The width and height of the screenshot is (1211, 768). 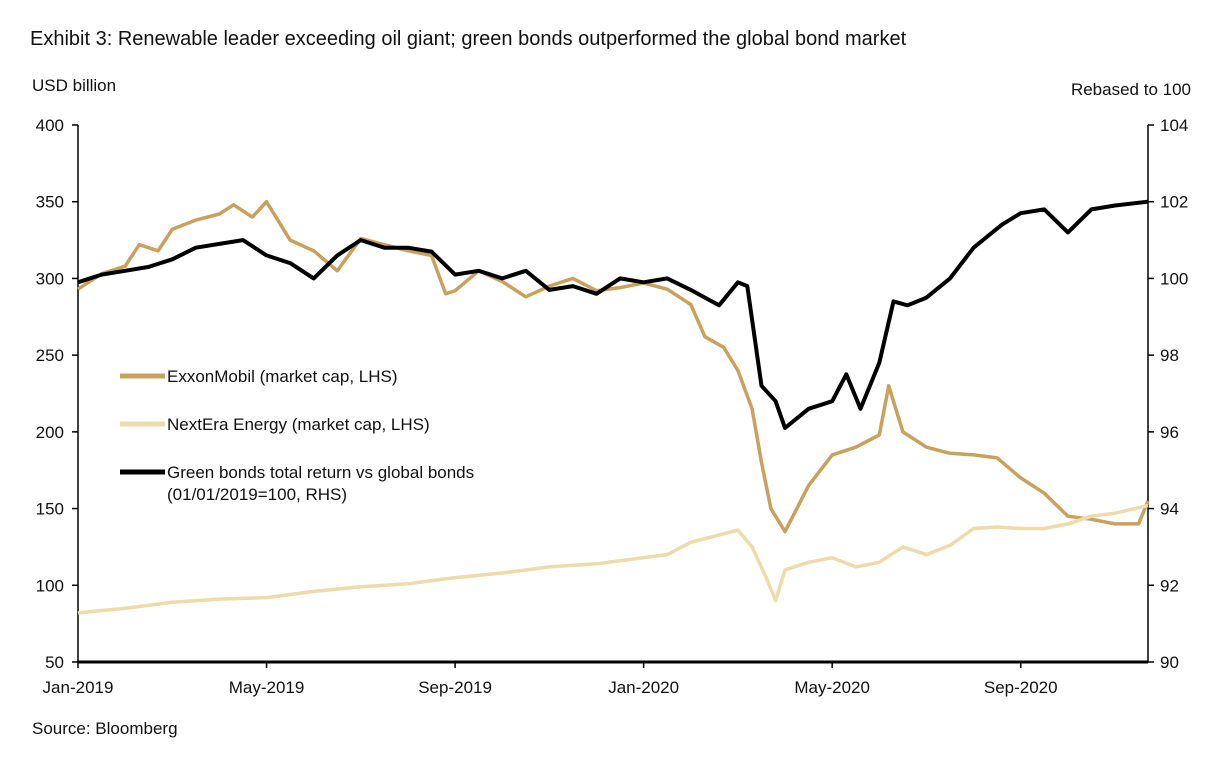 I want to click on legend-label-1: NextEra Energy (market cap, LHS), so click(x=298, y=424).